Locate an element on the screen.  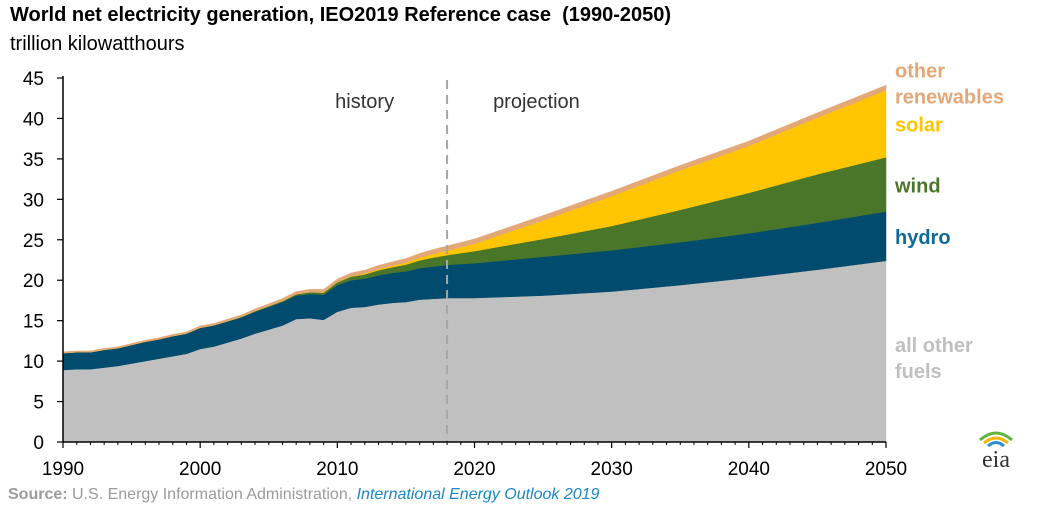
x-tick-label: 2030 is located at coordinates (612, 469).